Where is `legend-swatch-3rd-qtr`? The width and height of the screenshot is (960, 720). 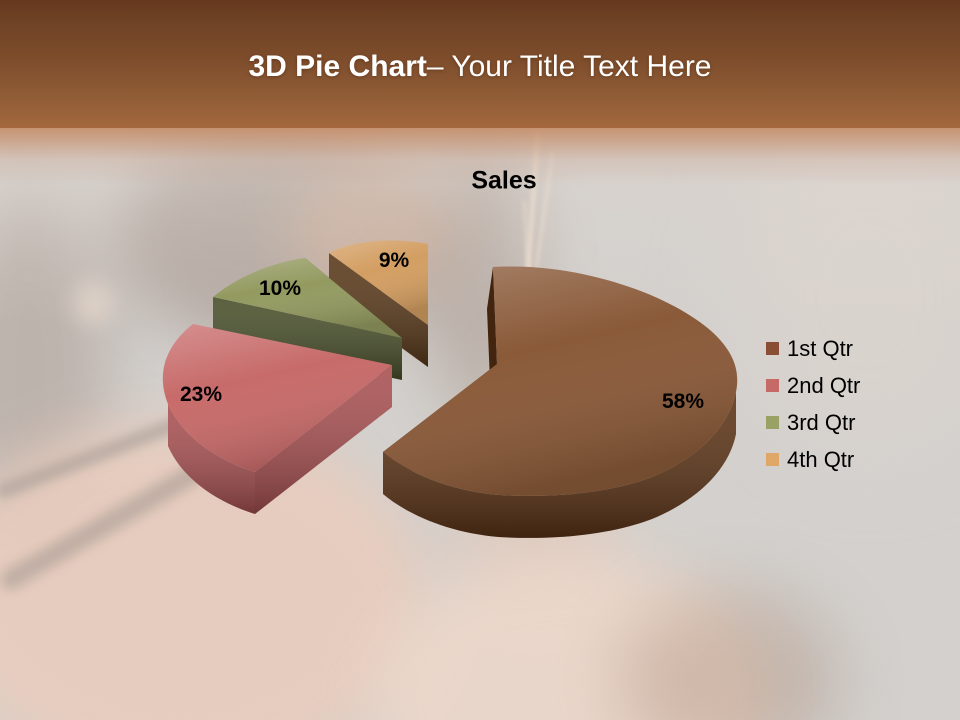
legend-swatch-3rd-qtr is located at coordinates (772, 422).